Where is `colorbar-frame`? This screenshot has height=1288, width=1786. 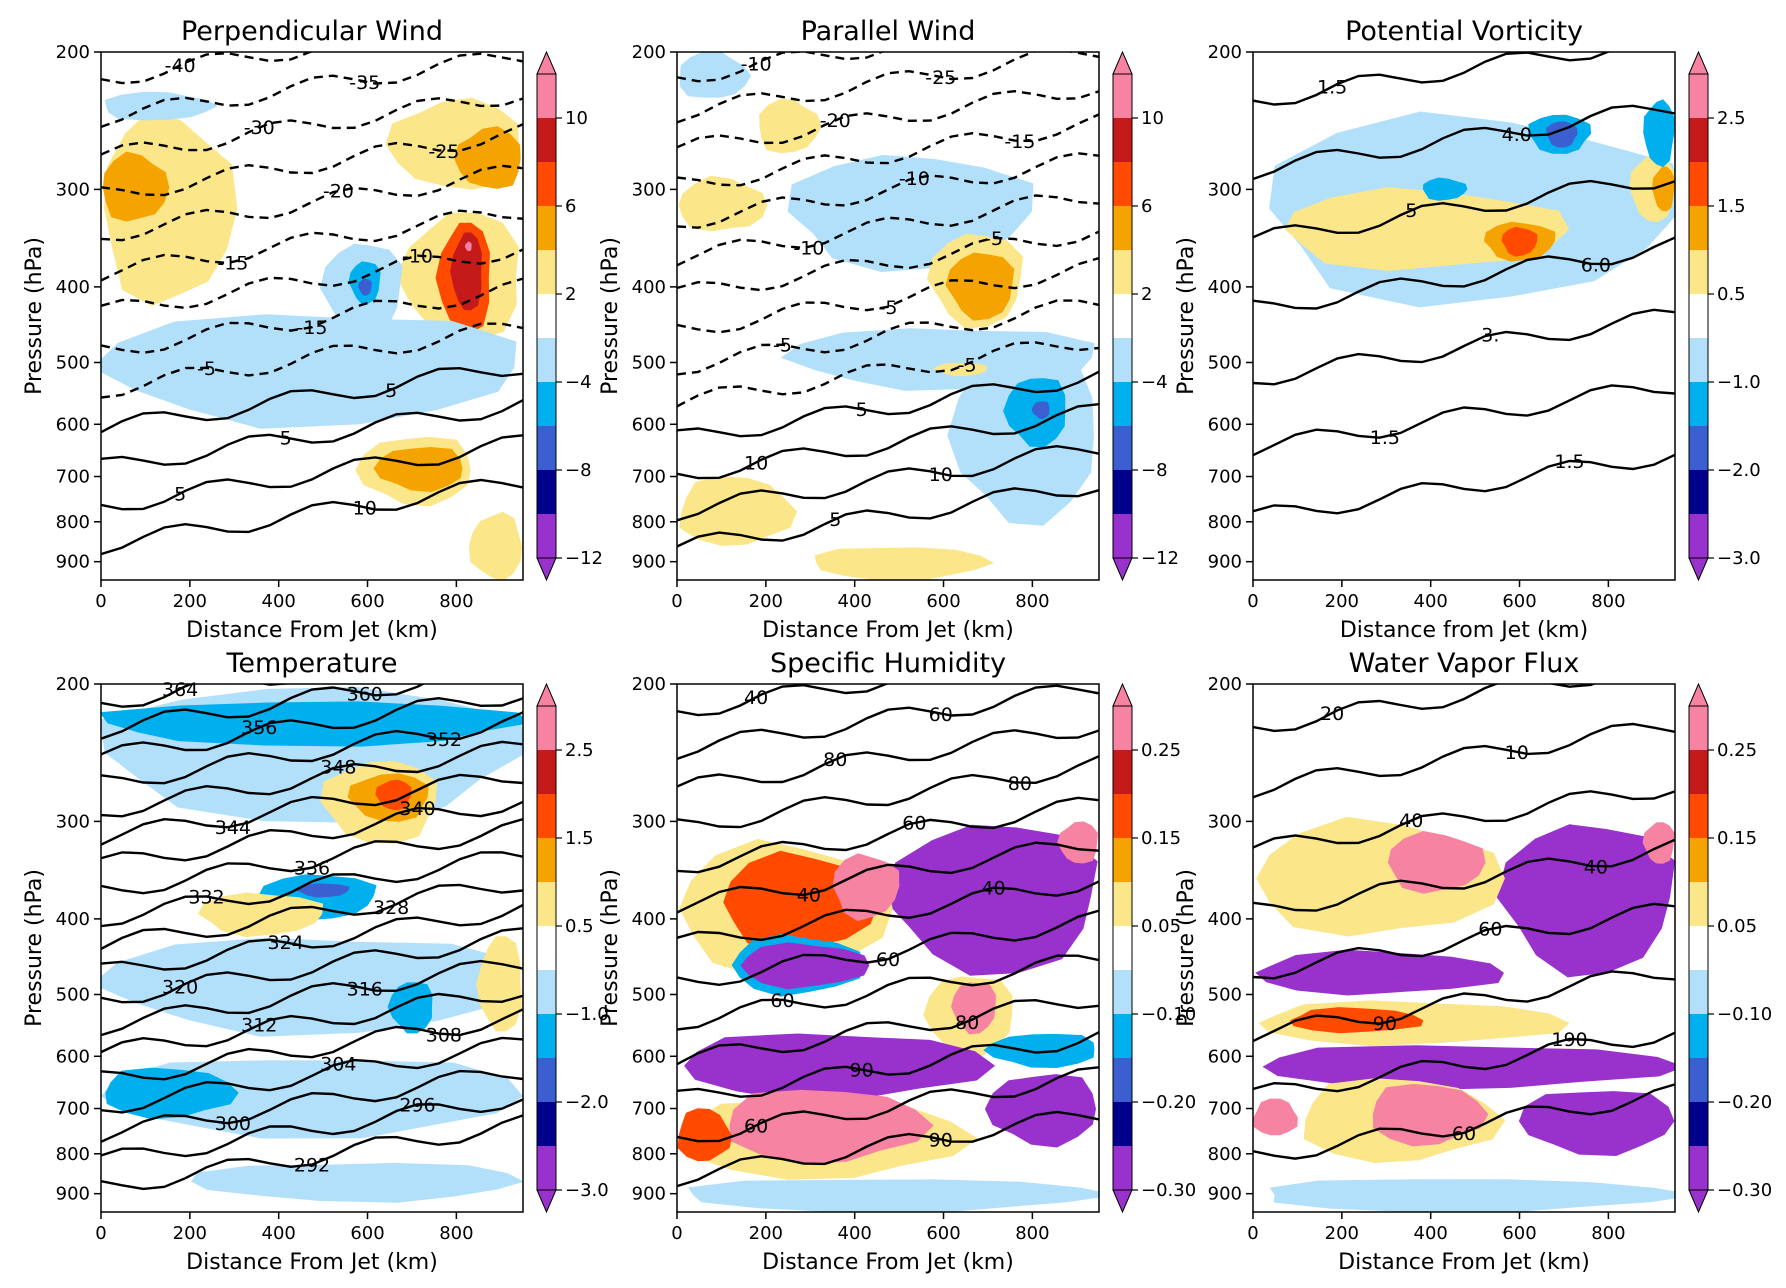
colorbar-frame is located at coordinates (1122, 948).